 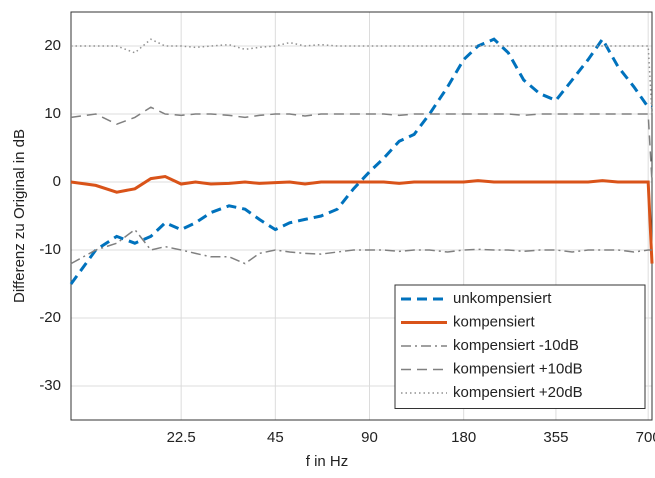 I want to click on x-tick-label: 90, so click(x=369, y=437).